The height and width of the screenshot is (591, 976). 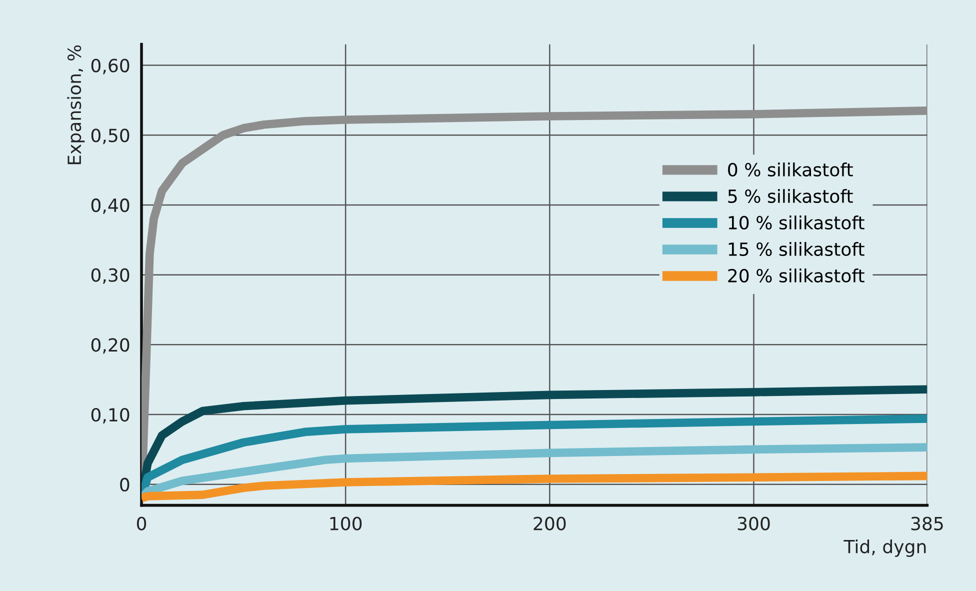 I want to click on y-tick-label: 0,60, so click(x=110, y=66).